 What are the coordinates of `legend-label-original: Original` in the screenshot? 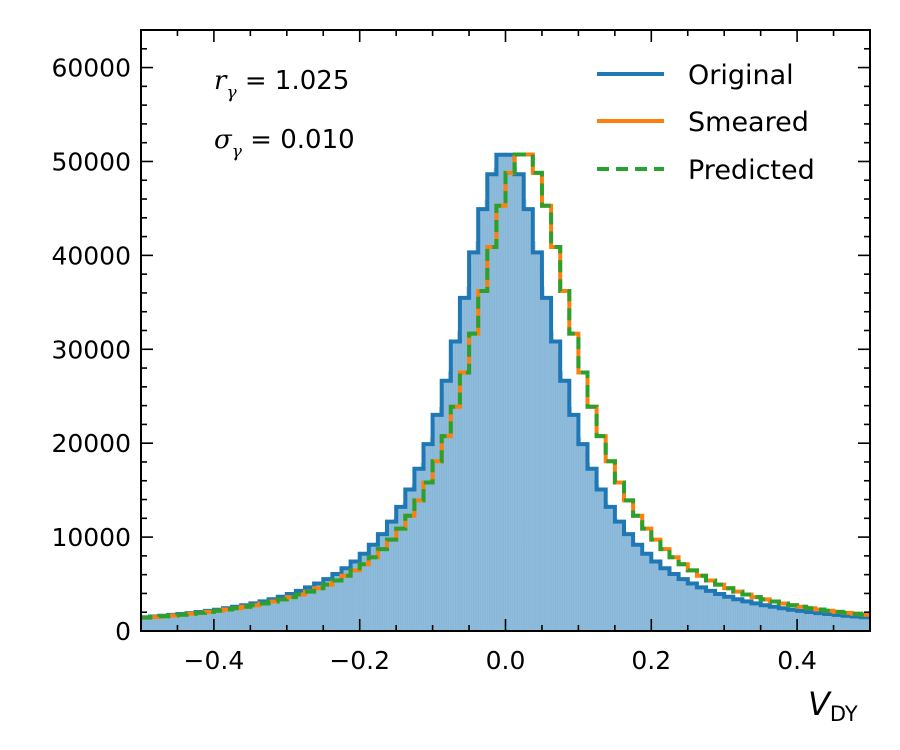 It's located at (741, 75).